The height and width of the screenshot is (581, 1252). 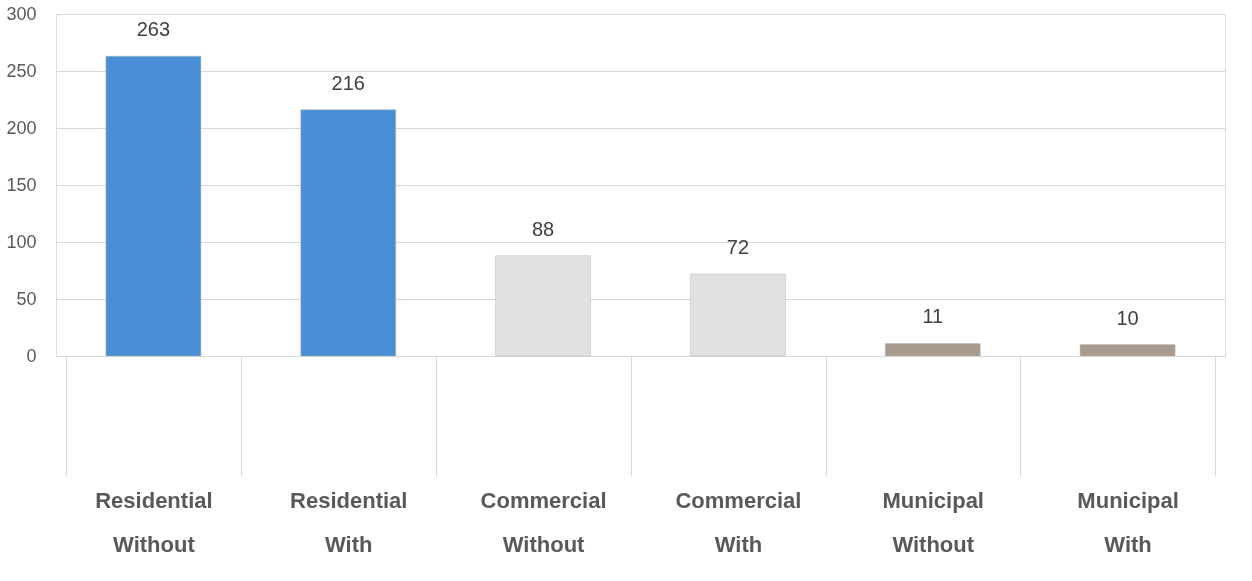 What do you see at coordinates (349, 522) in the screenshot?
I see `x-tick-label: Residential With` at bounding box center [349, 522].